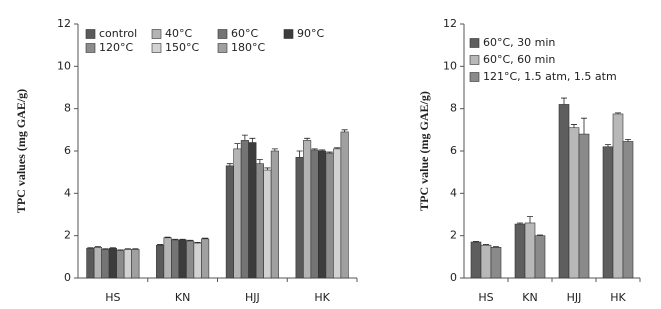  Describe the element at coordinates (116, 47) in the screenshot. I see `legend-label: 120°C` at that location.